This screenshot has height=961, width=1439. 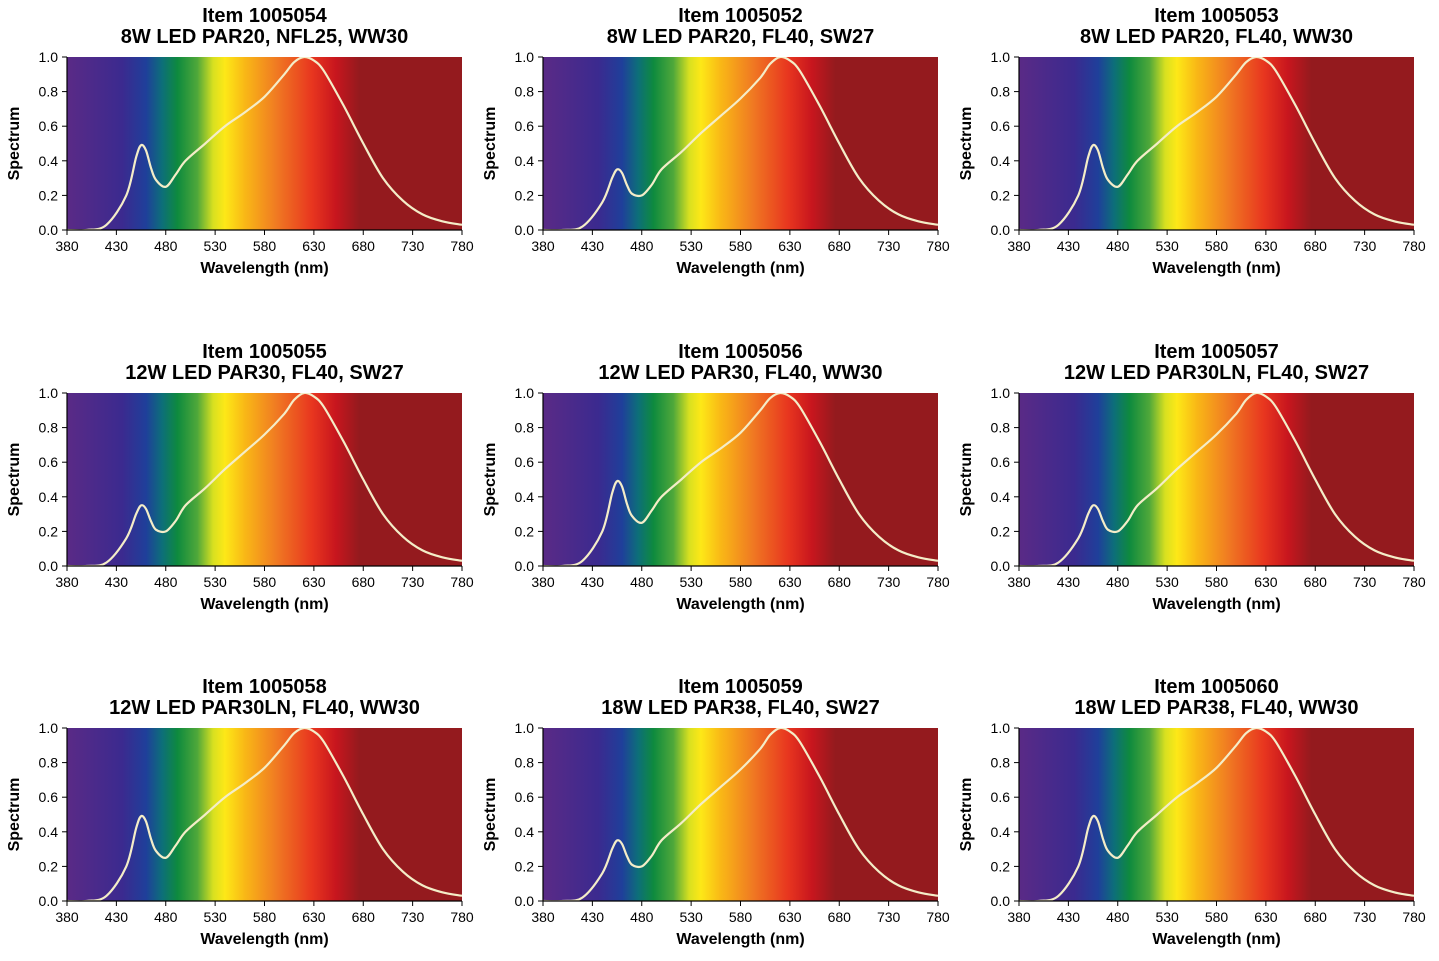 I want to click on chart-title: Item 1005052, so click(x=740, y=16).